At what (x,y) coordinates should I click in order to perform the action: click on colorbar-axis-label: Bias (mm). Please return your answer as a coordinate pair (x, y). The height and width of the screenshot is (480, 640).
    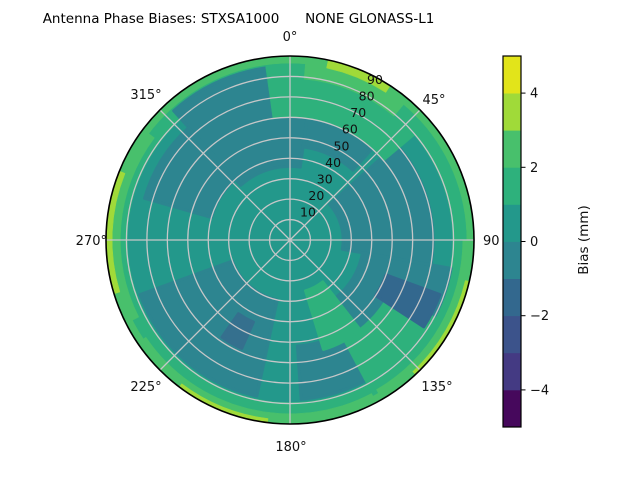
    Looking at the image, I should click on (584, 239).